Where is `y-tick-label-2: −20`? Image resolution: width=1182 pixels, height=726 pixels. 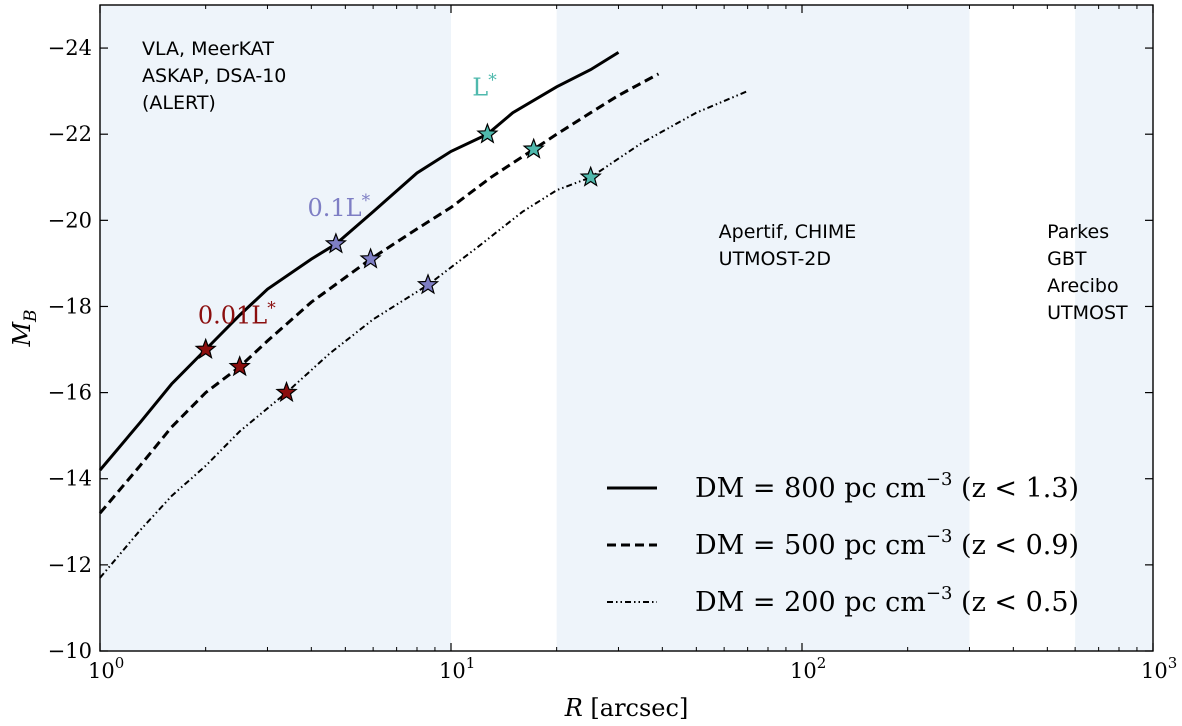
y-tick-label-2: −20 is located at coordinates (70, 220).